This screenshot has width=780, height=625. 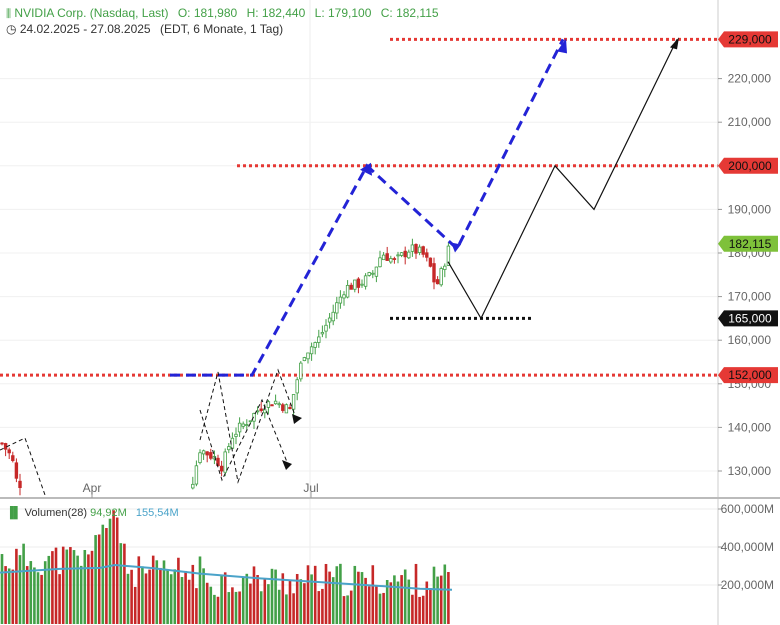 What do you see at coordinates (9, 14) in the screenshot?
I see `chart-type-icon: ⫼` at bounding box center [9, 14].